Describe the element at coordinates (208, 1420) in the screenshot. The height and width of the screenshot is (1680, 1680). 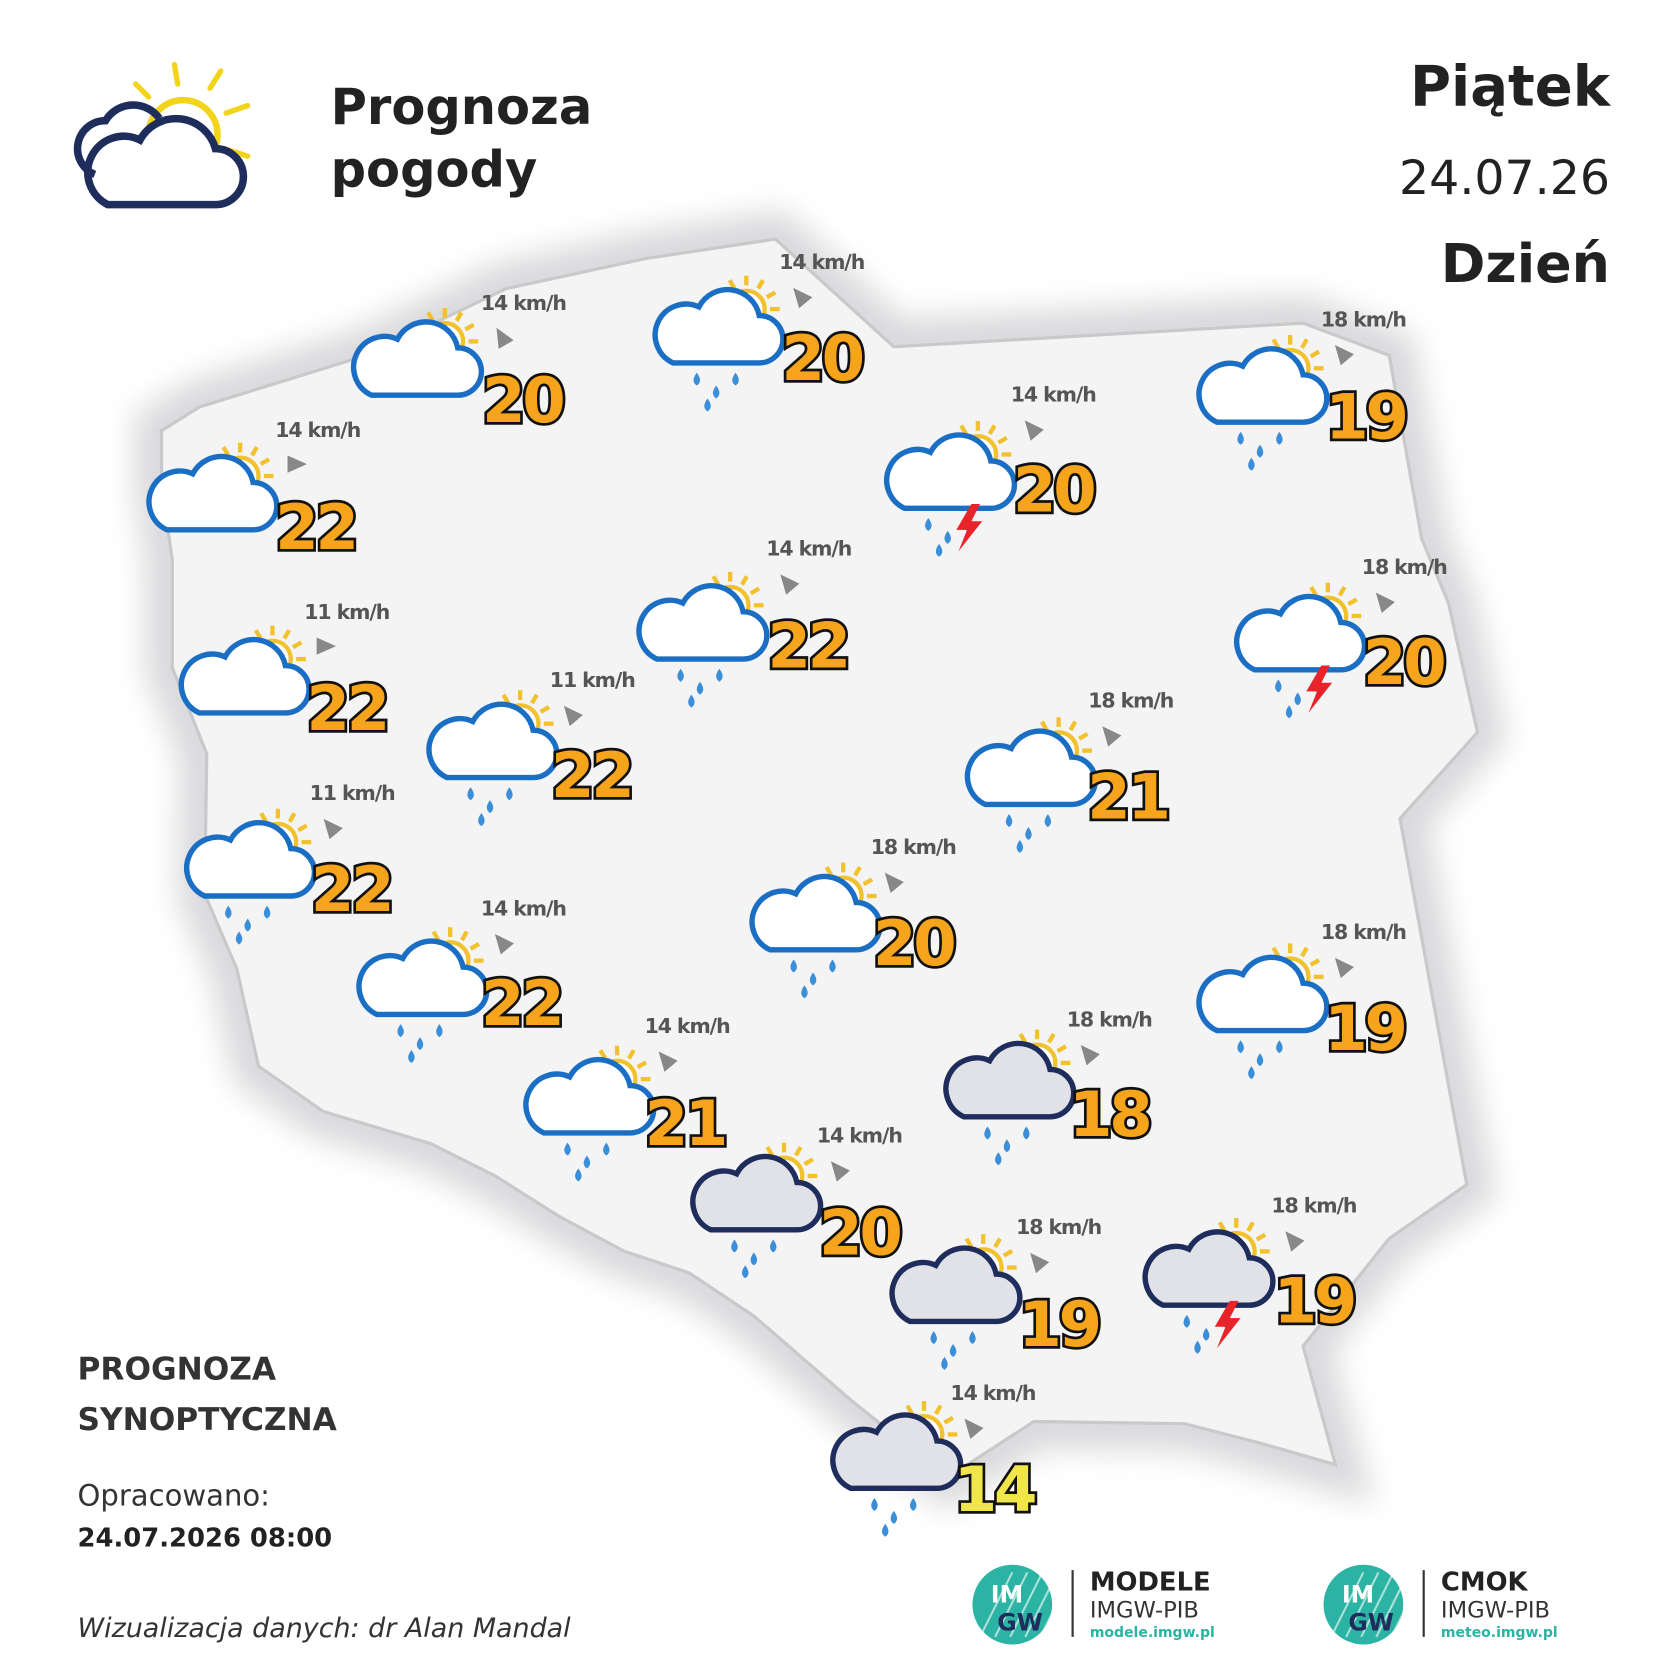
I see `forecast-kind: SYNOPTYCZNA` at that location.